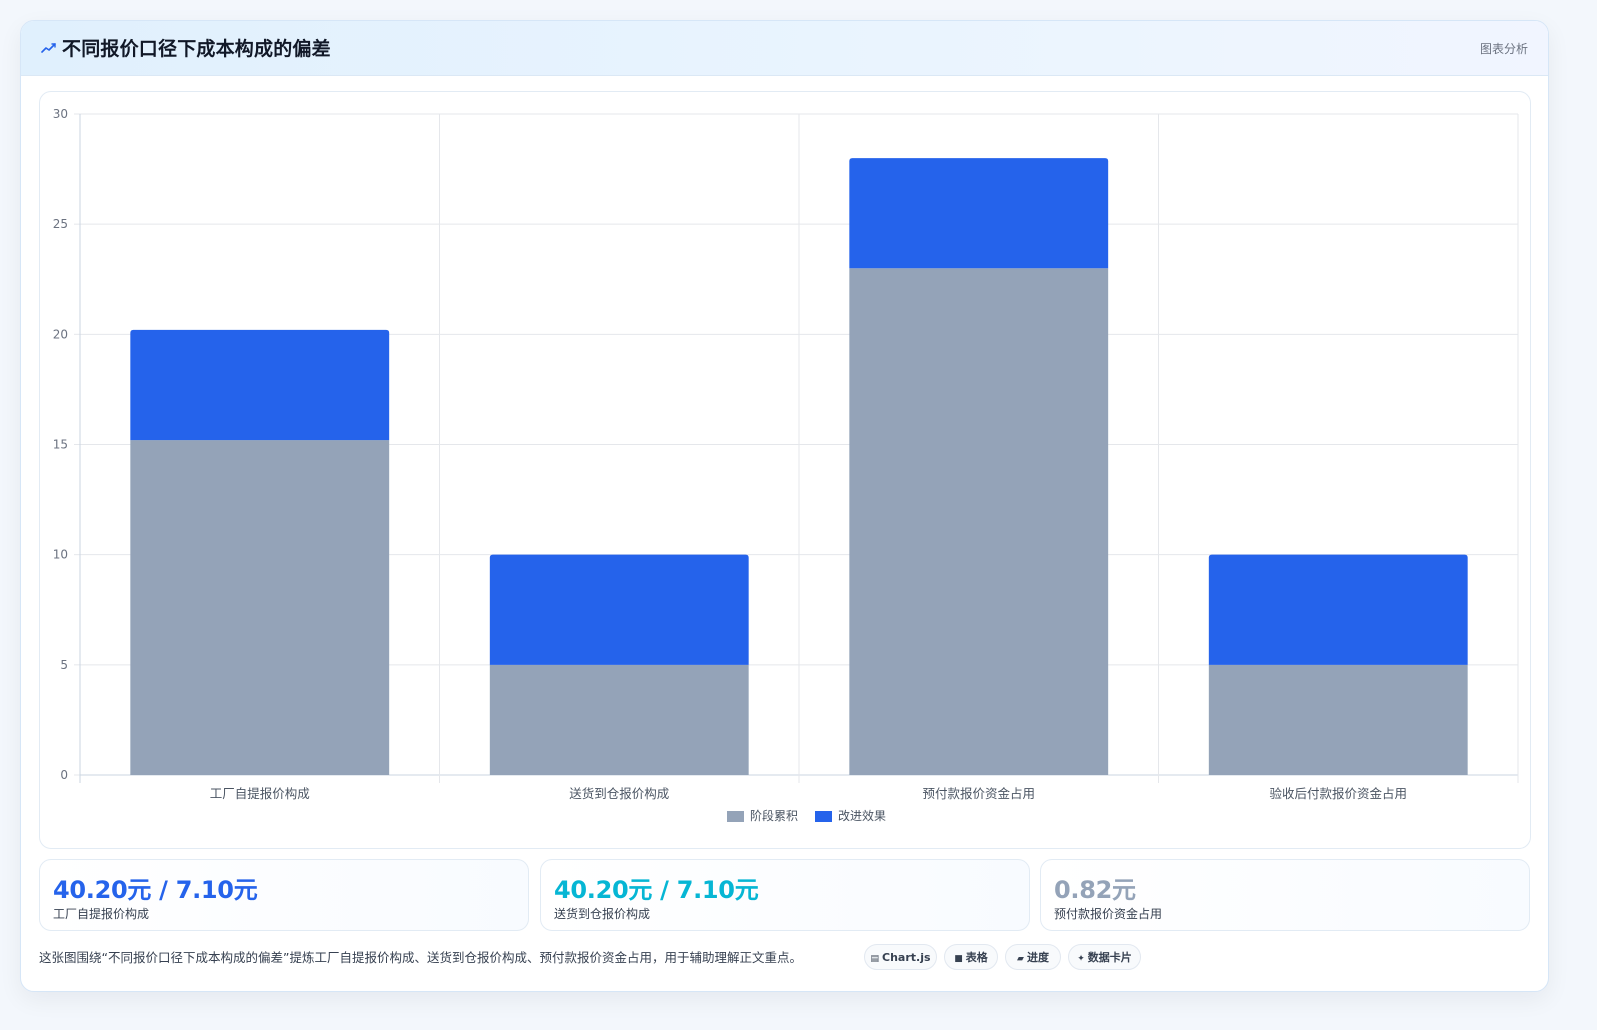 The image size is (1597, 1030). Describe the element at coordinates (64, 665) in the screenshot. I see `y-tick-label: 5` at that location.